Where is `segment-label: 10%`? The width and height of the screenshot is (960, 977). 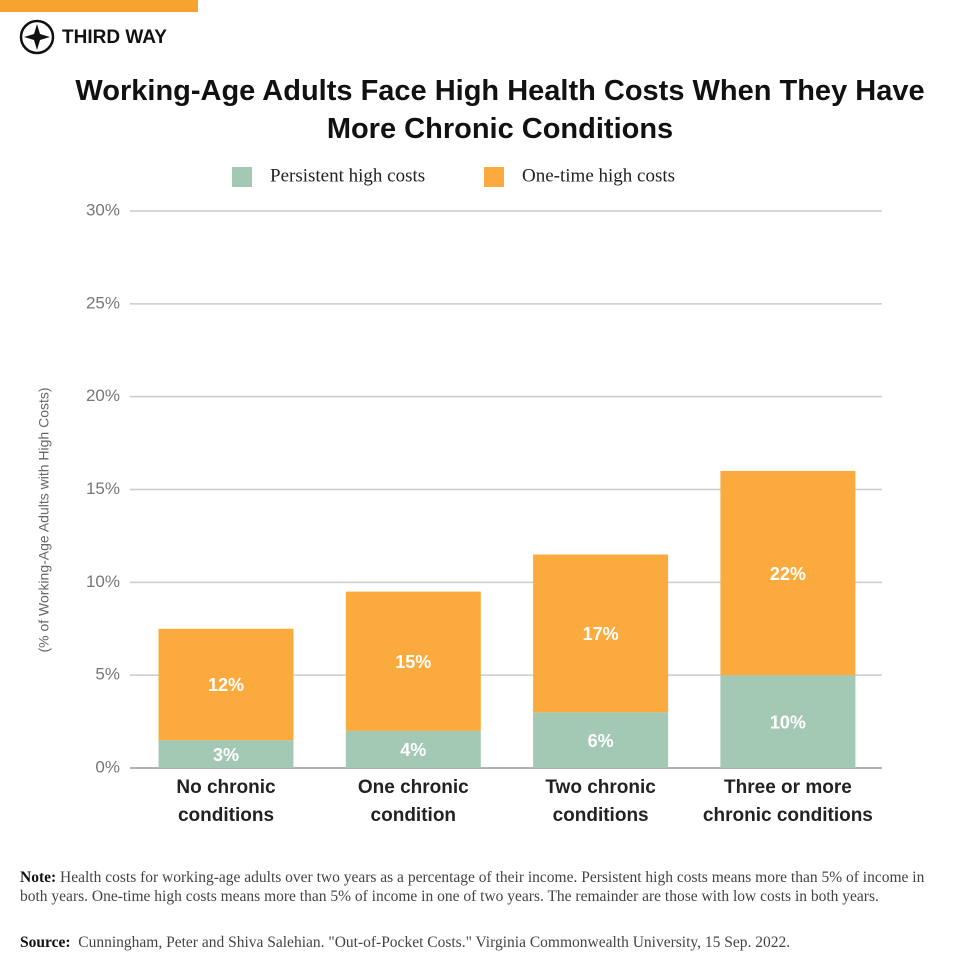
segment-label: 10% is located at coordinates (788, 722).